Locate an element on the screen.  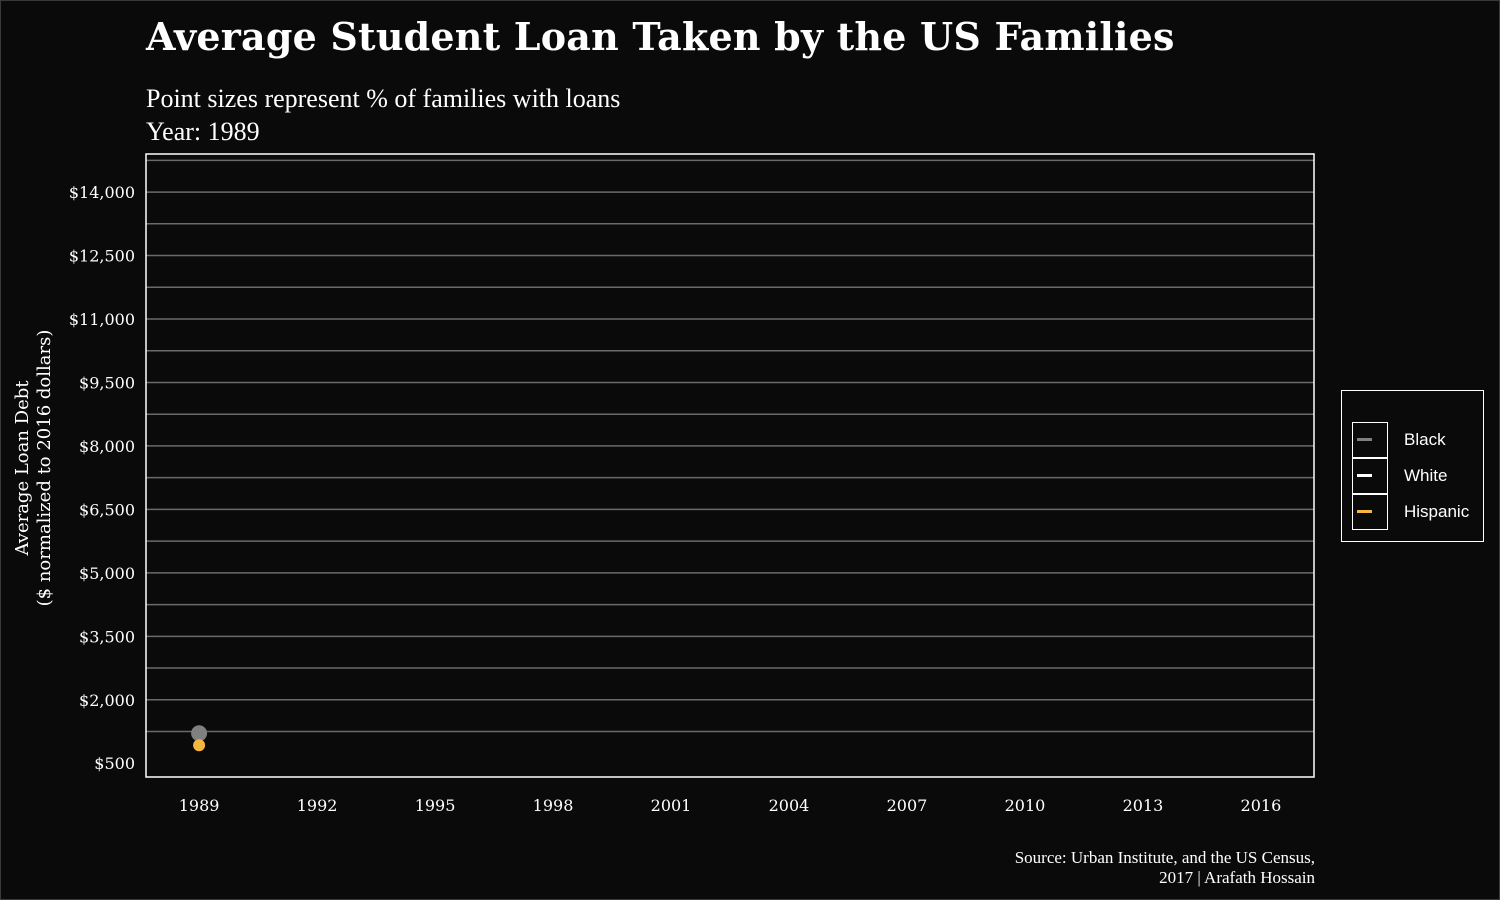
x-tick-label: 2016 is located at coordinates (1261, 805).